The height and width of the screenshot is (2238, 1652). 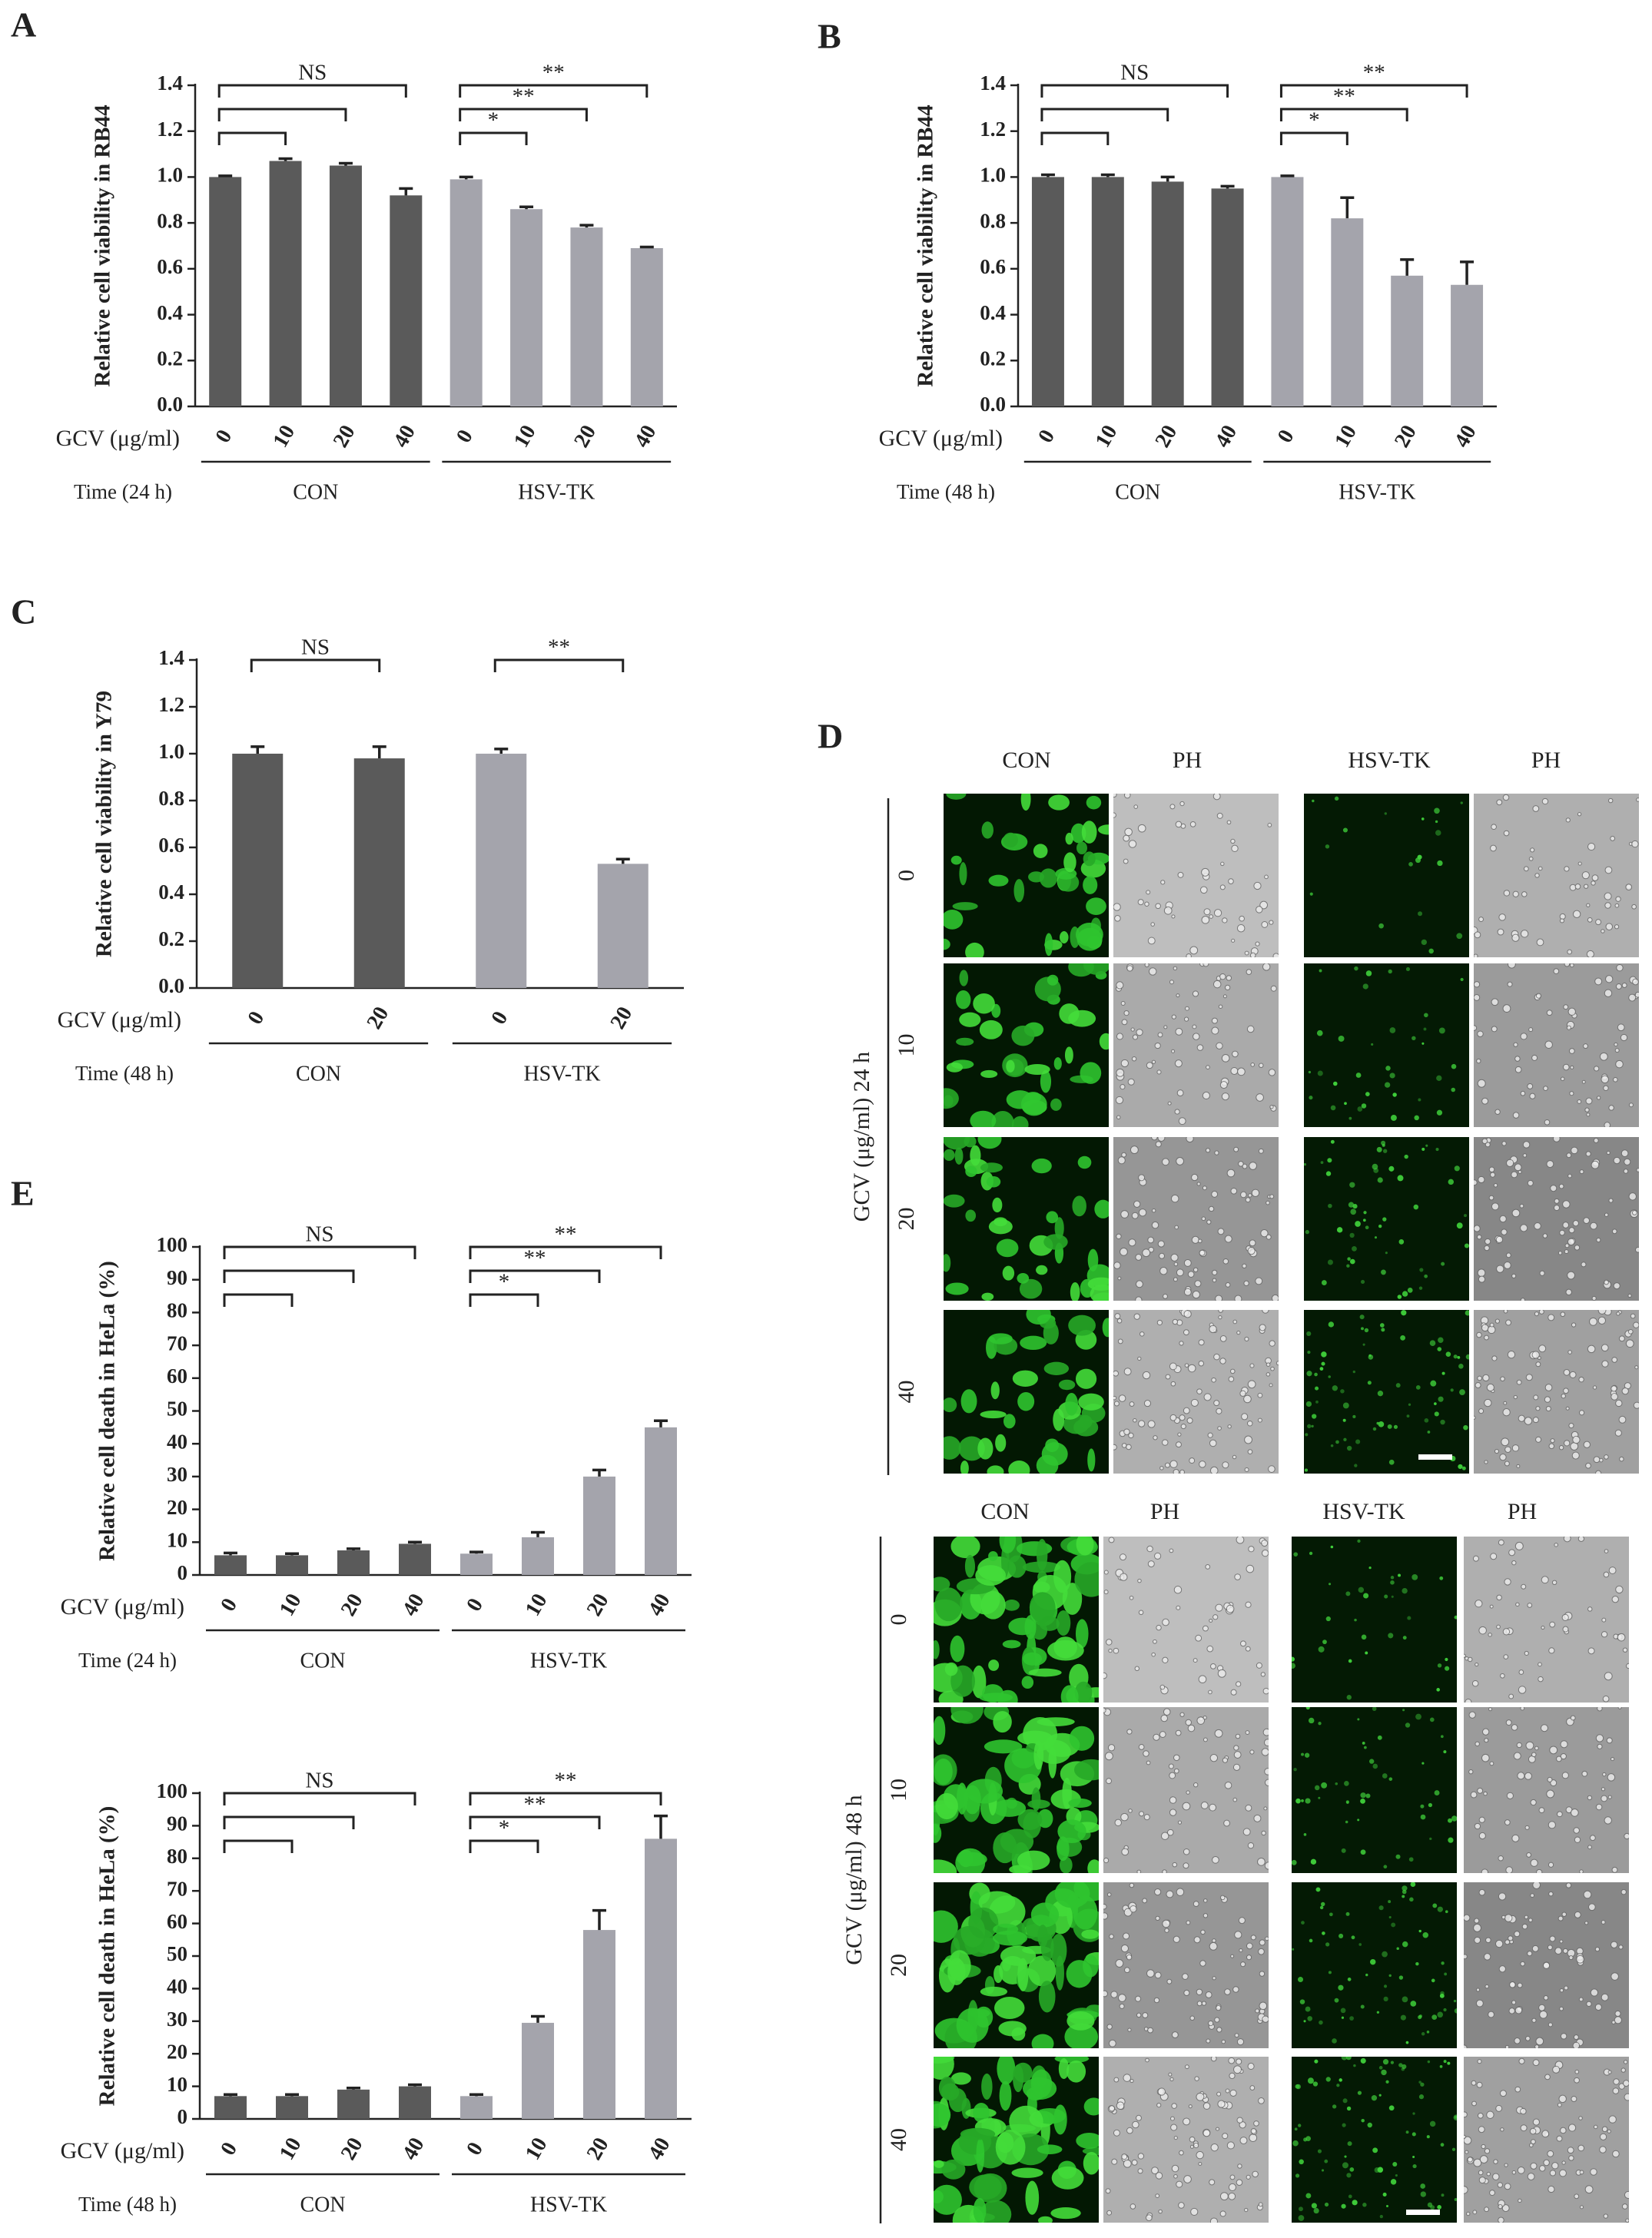 I want to click on x-axis-label: GCV (μg/ml), so click(x=119, y=1020).